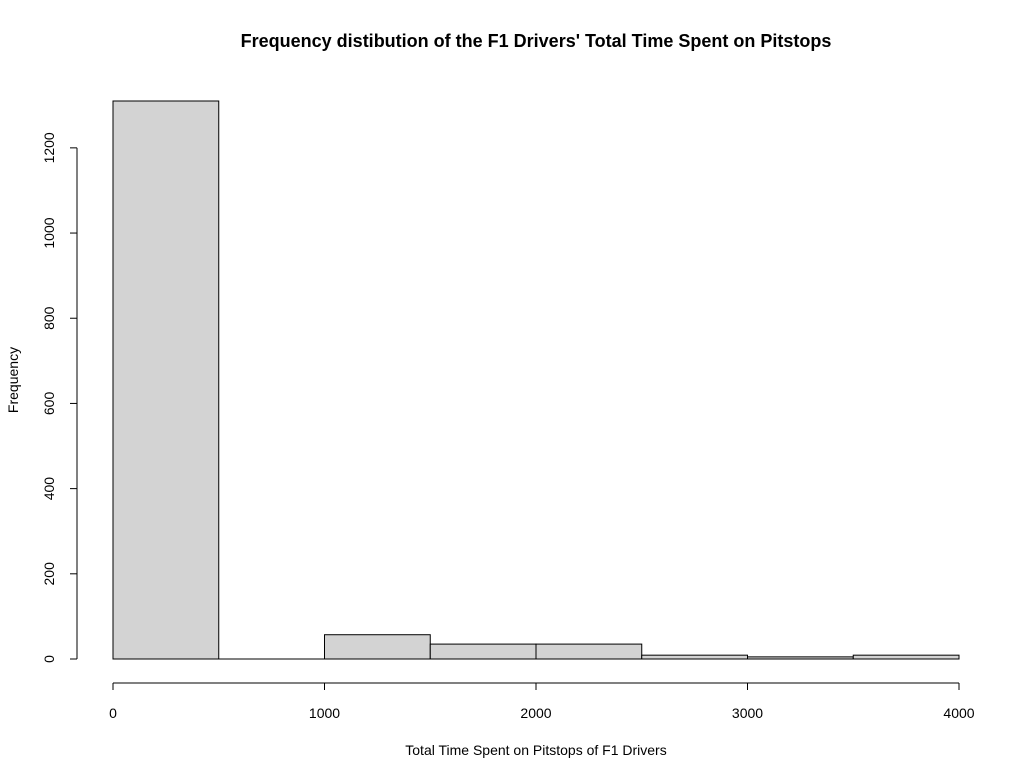  Describe the element at coordinates (958, 713) in the screenshot. I see `x-tick-label: 4000` at that location.